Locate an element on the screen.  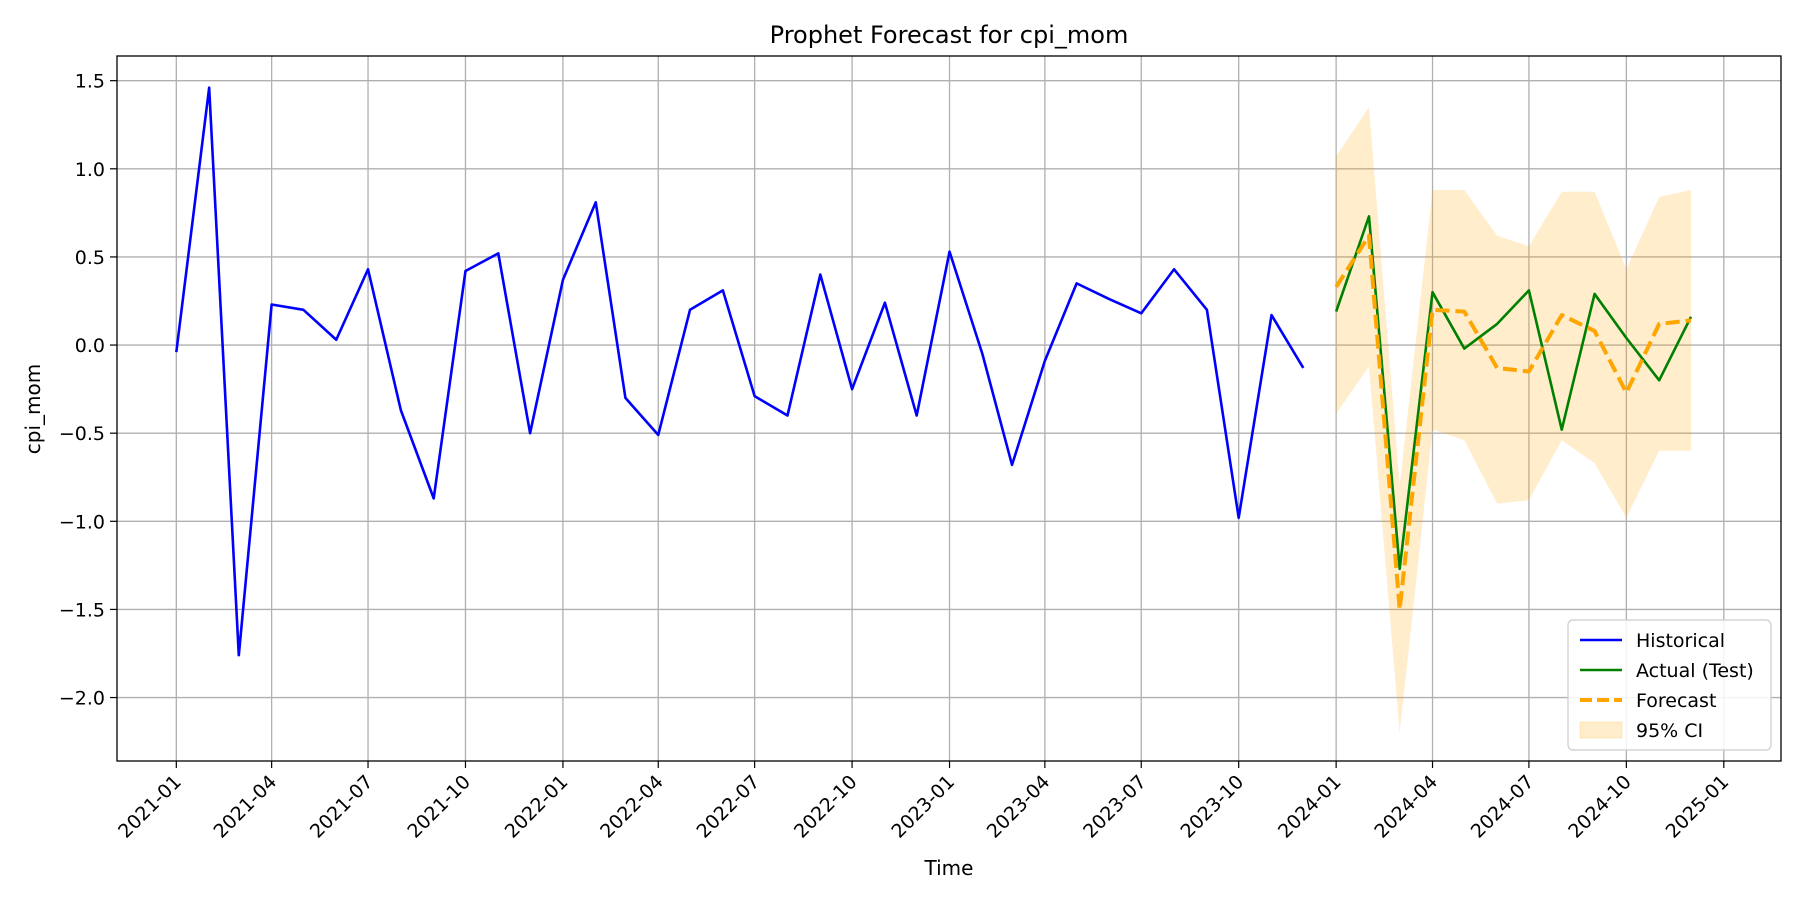
x-tick-label: 2023-10 is located at coordinates (1213, 807).